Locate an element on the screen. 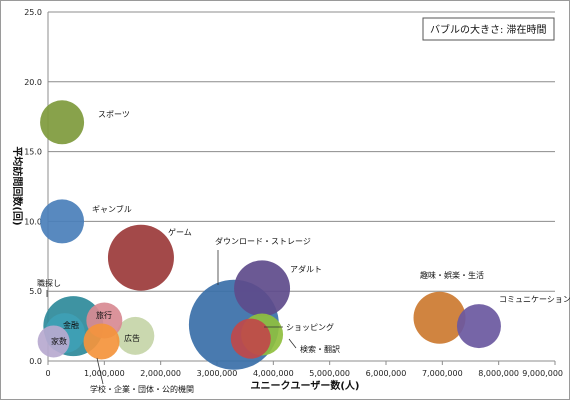  bubble-label: 職探し is located at coordinates (49, 283).